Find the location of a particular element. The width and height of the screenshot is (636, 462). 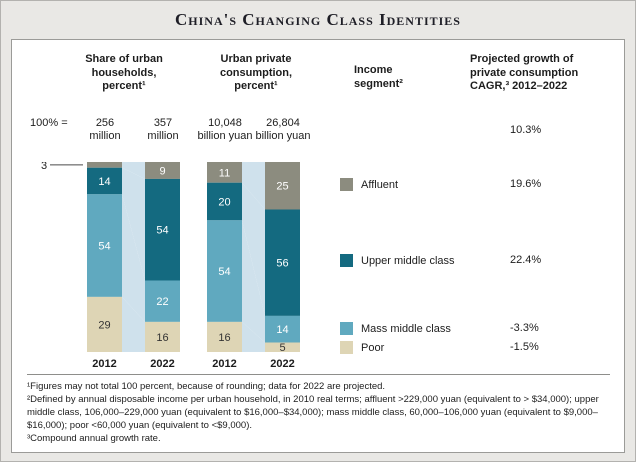

svg-text: 29 is located at coordinates (104, 325).